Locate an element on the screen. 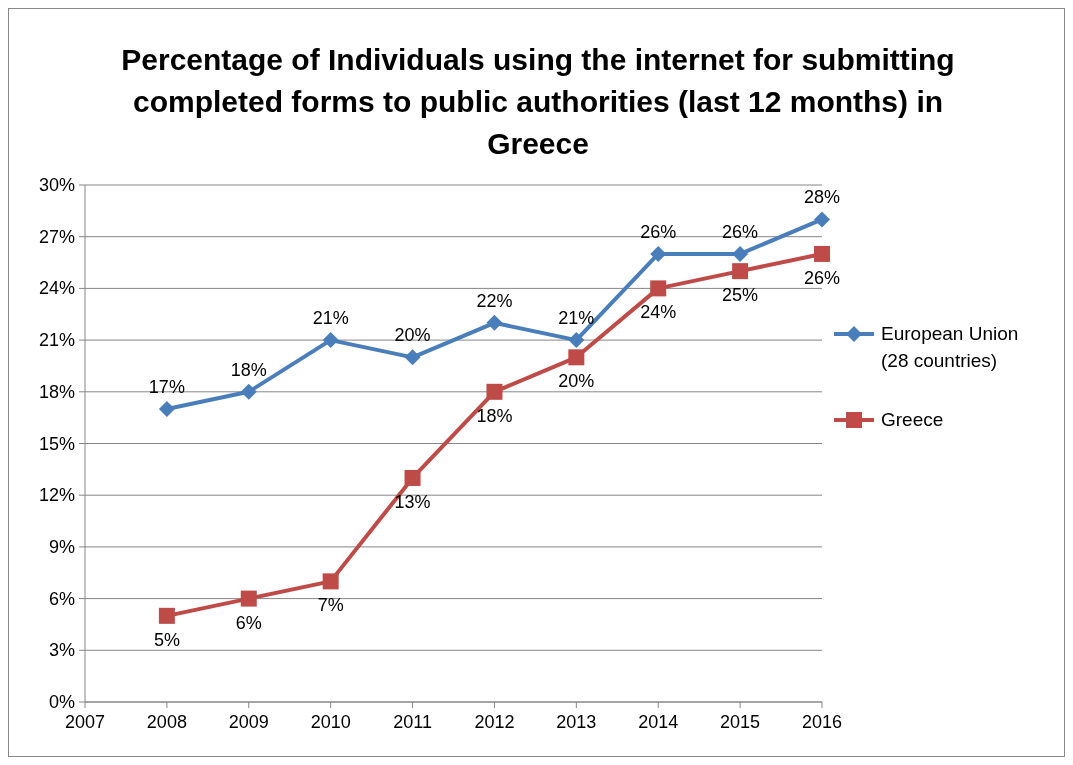 This screenshot has width=1073, height=765. y-tick-label: 9% is located at coordinates (61, 546).